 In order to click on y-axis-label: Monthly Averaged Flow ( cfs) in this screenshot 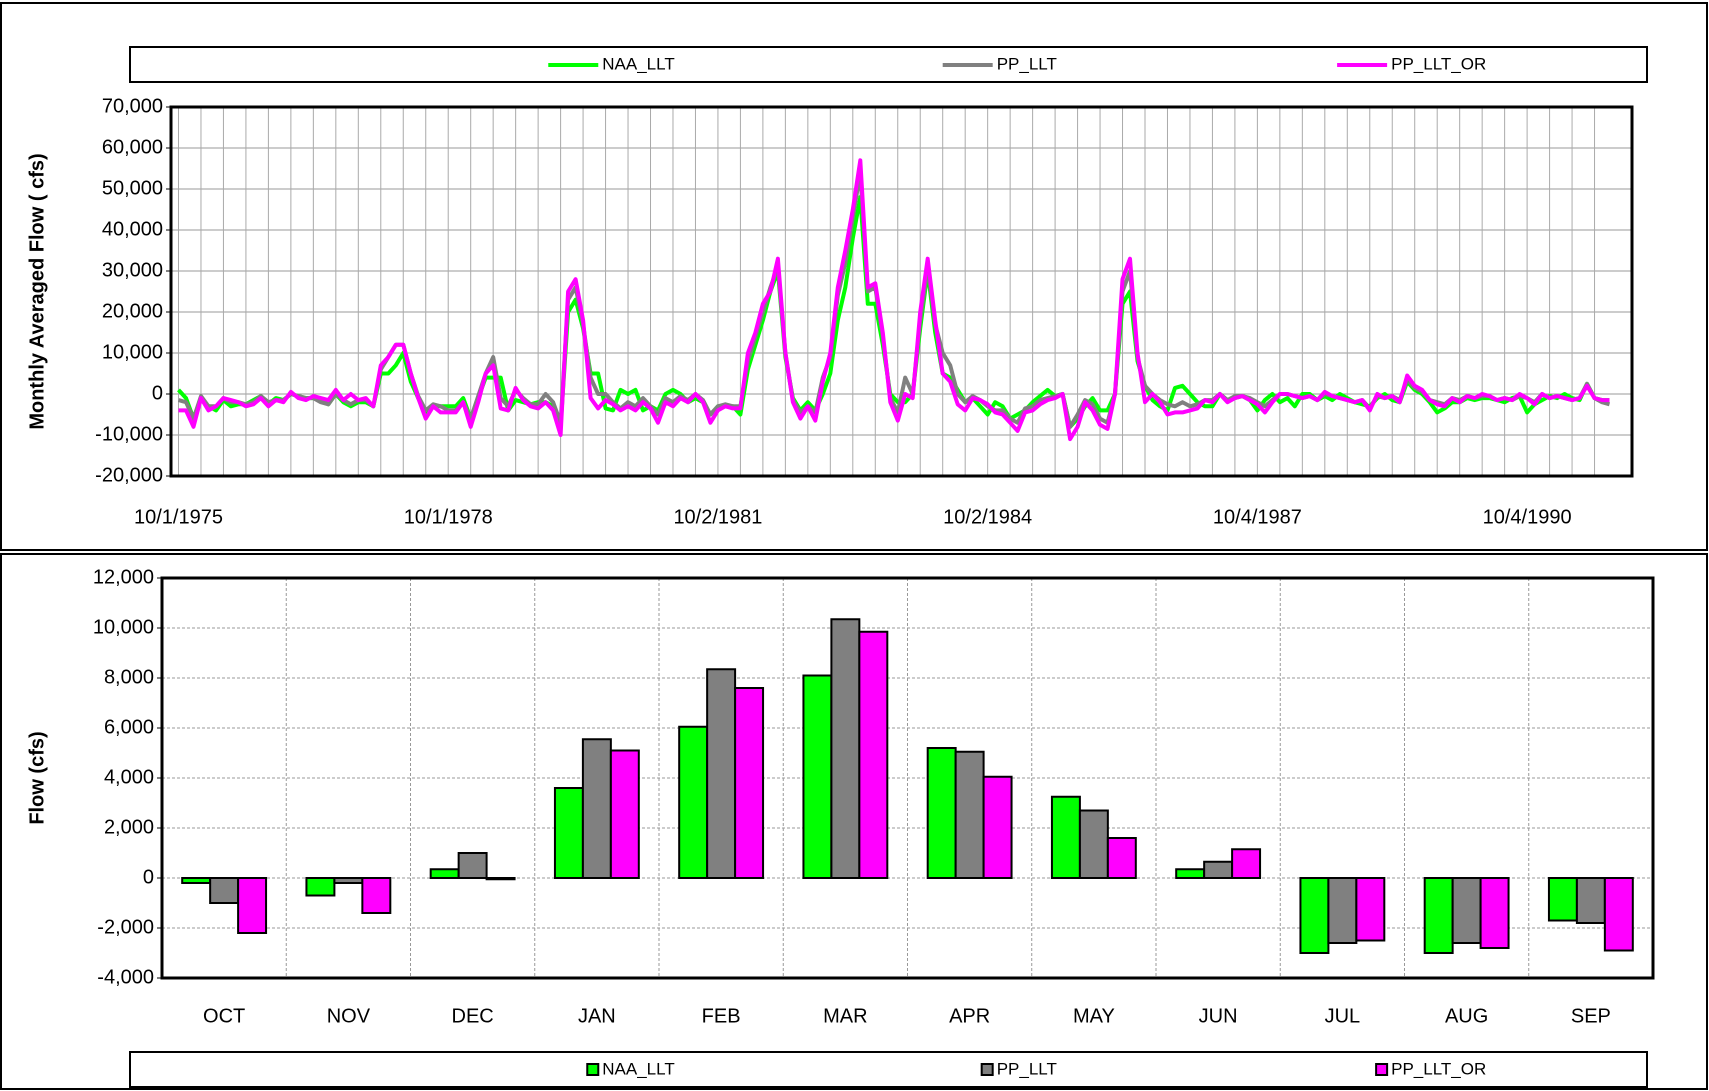, I will do `click(37, 291)`.